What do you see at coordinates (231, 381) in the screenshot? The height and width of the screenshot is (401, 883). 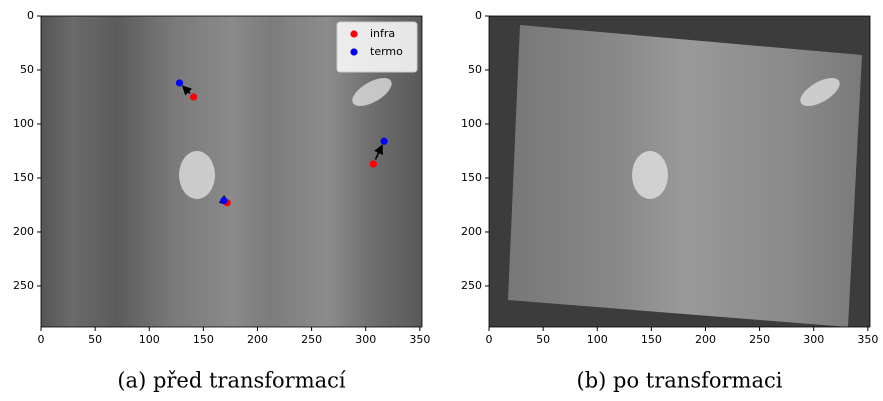 I see `caption: (a) před transformací` at bounding box center [231, 381].